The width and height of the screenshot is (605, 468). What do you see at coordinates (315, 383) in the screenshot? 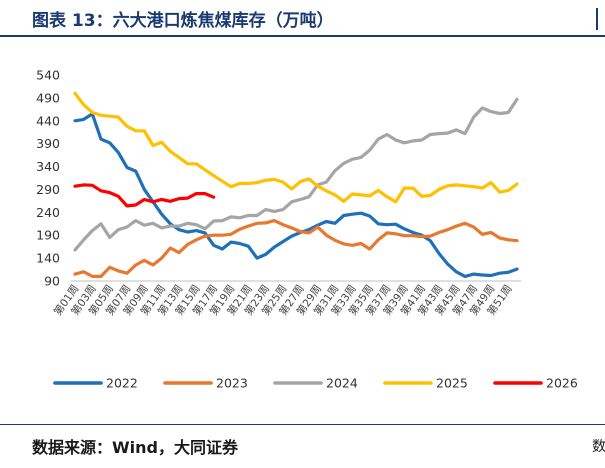
I see `legend: 2022 2023 2024 2025 2026` at bounding box center [315, 383].